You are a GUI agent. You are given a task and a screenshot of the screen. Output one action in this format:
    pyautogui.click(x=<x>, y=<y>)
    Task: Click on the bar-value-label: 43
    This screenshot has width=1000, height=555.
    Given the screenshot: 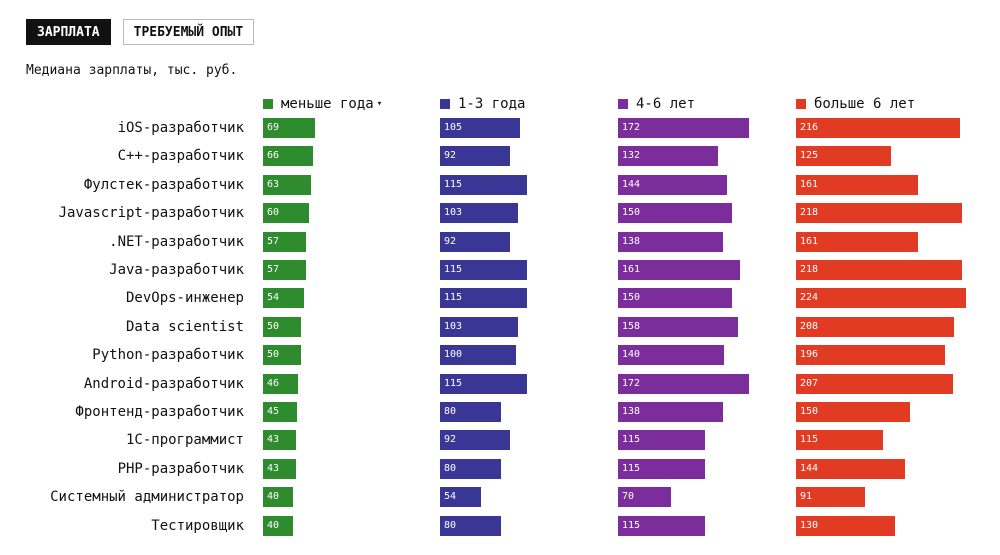 What is the action you would take?
    pyautogui.click(x=273, y=468)
    